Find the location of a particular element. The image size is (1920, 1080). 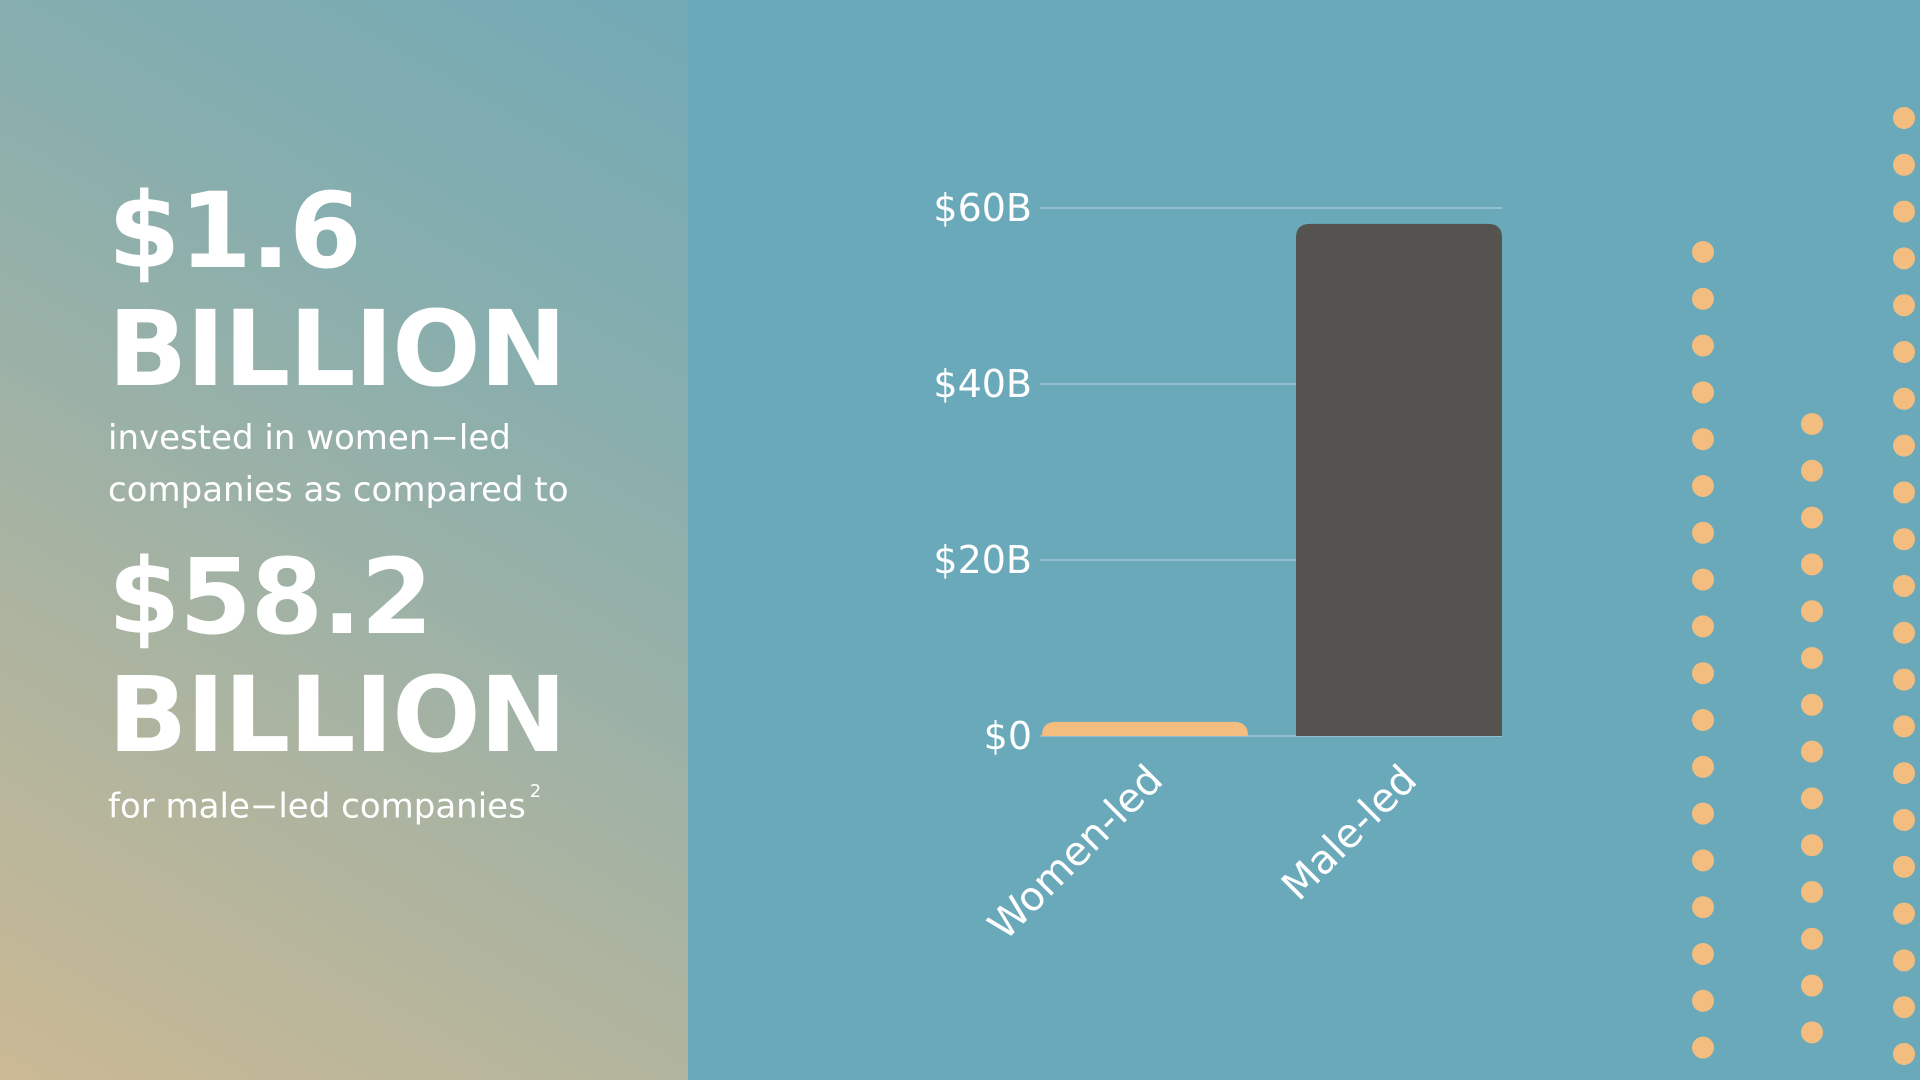

men-amount-description: for male−led companies 2 is located at coordinates (368, 803).